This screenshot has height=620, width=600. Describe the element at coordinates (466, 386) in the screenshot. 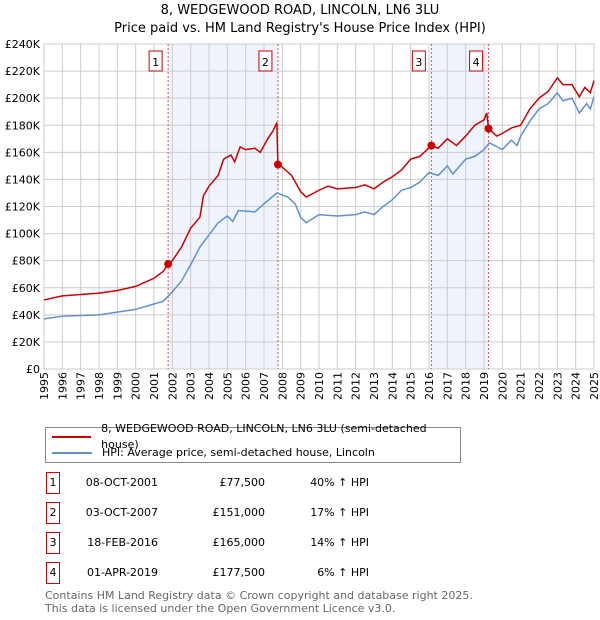

I see `x-tick-label: 2018` at that location.